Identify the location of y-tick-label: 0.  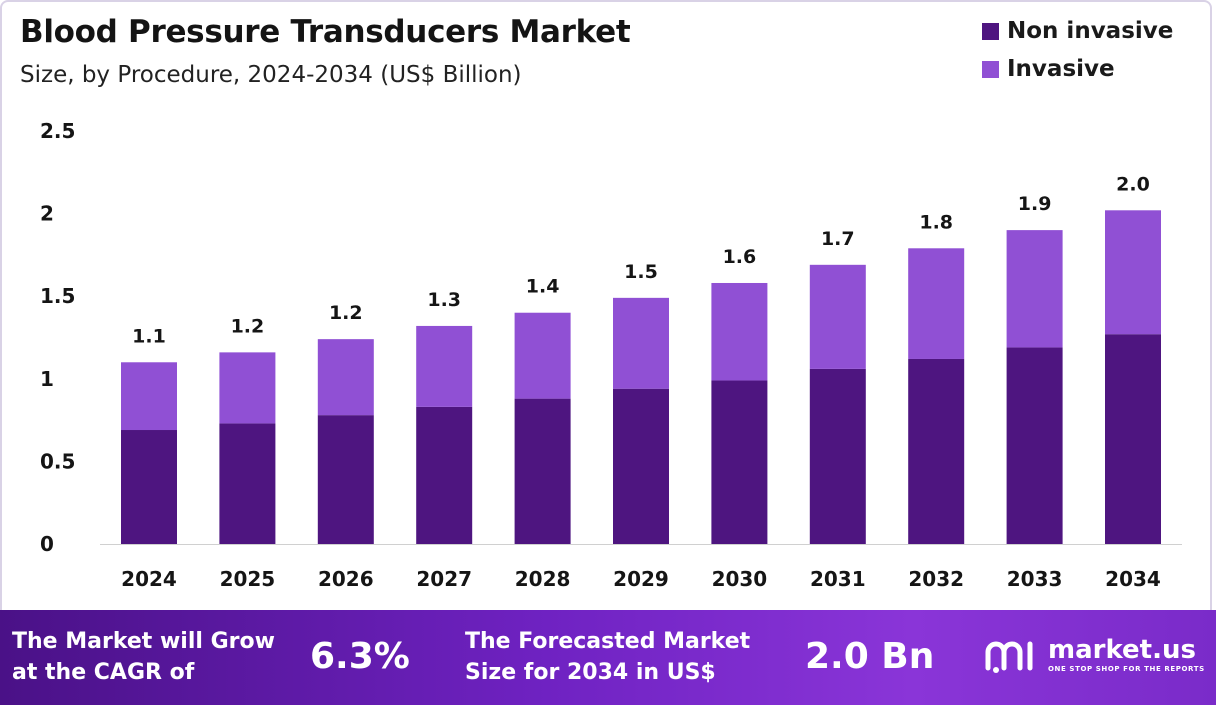
(47, 544).